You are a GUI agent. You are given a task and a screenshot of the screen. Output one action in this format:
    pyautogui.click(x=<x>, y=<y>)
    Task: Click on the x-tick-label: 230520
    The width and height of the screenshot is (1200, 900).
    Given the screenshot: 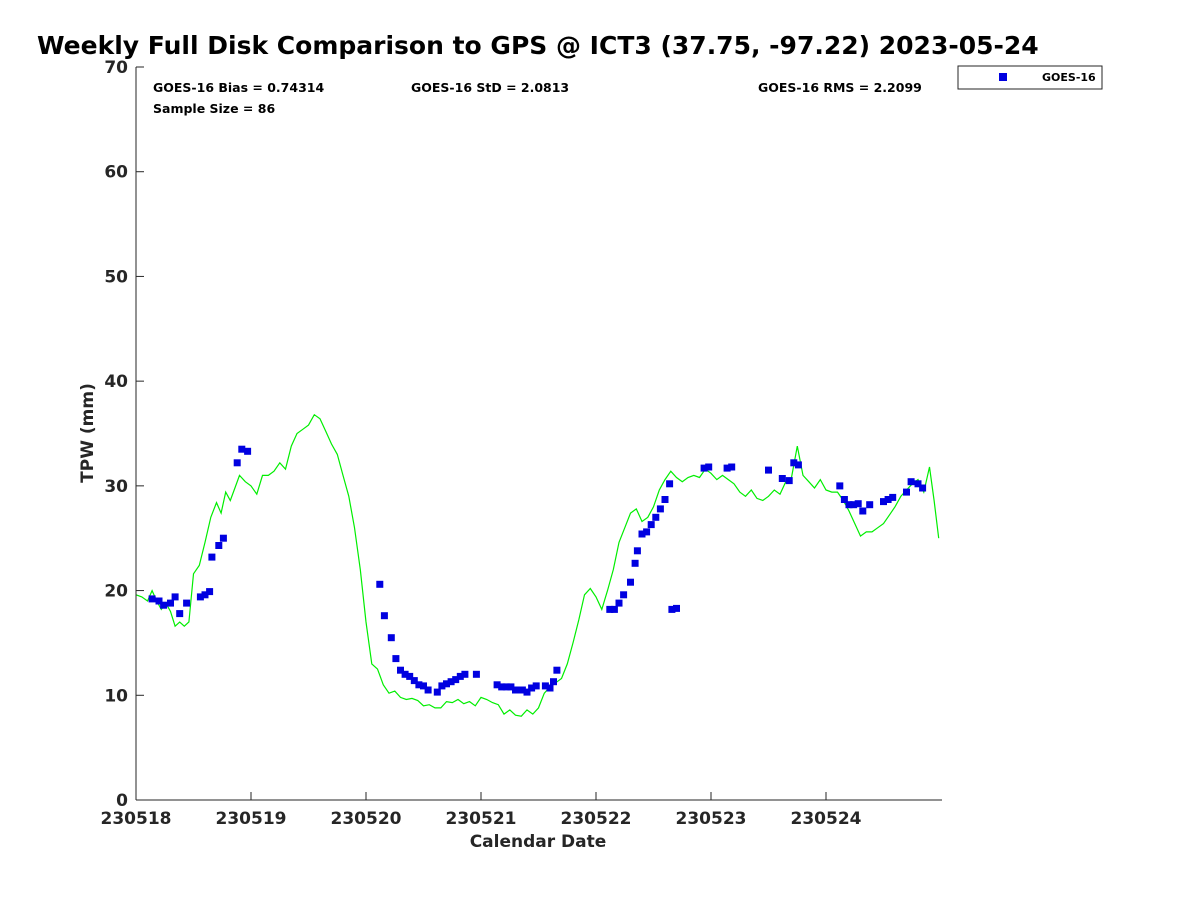 What is the action you would take?
    pyautogui.click(x=366, y=819)
    